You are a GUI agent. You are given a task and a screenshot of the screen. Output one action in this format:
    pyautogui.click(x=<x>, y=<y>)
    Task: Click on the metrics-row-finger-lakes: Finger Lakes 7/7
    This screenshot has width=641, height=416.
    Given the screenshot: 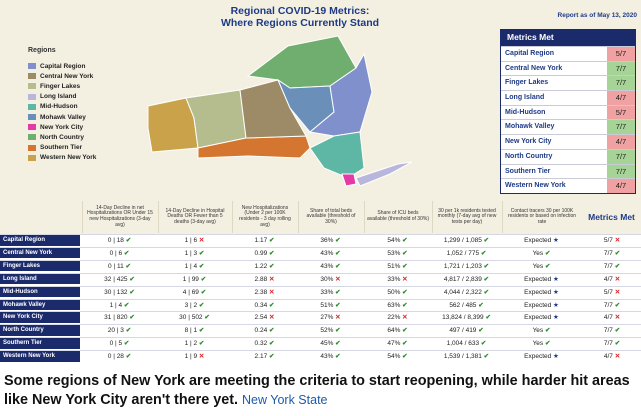 What is the action you would take?
    pyautogui.click(x=568, y=83)
    